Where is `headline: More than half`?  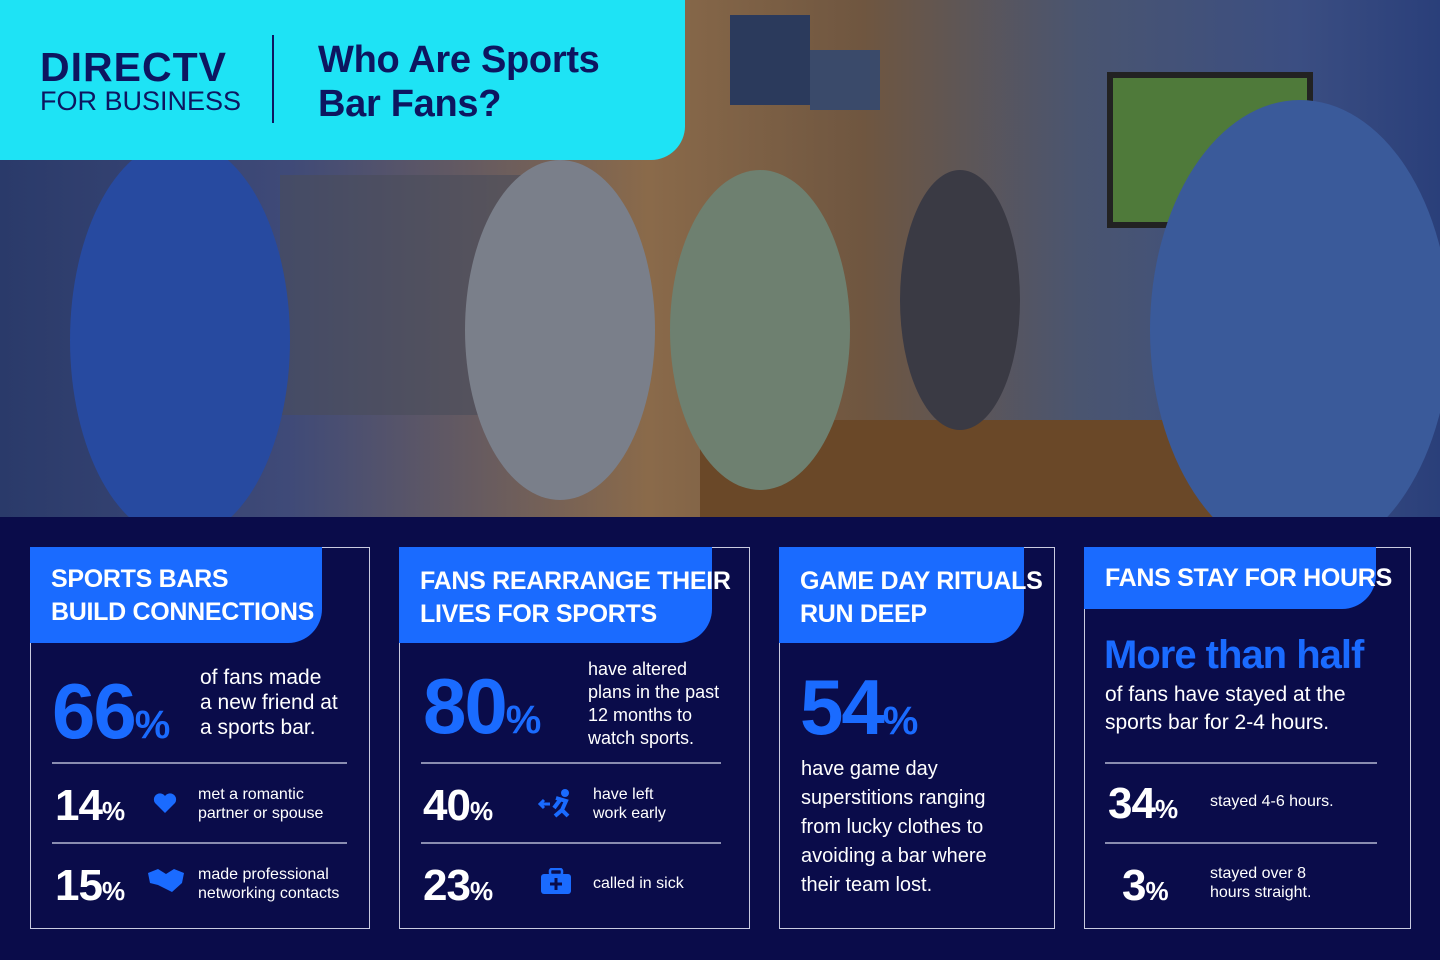
headline: More than half is located at coordinates (1234, 655).